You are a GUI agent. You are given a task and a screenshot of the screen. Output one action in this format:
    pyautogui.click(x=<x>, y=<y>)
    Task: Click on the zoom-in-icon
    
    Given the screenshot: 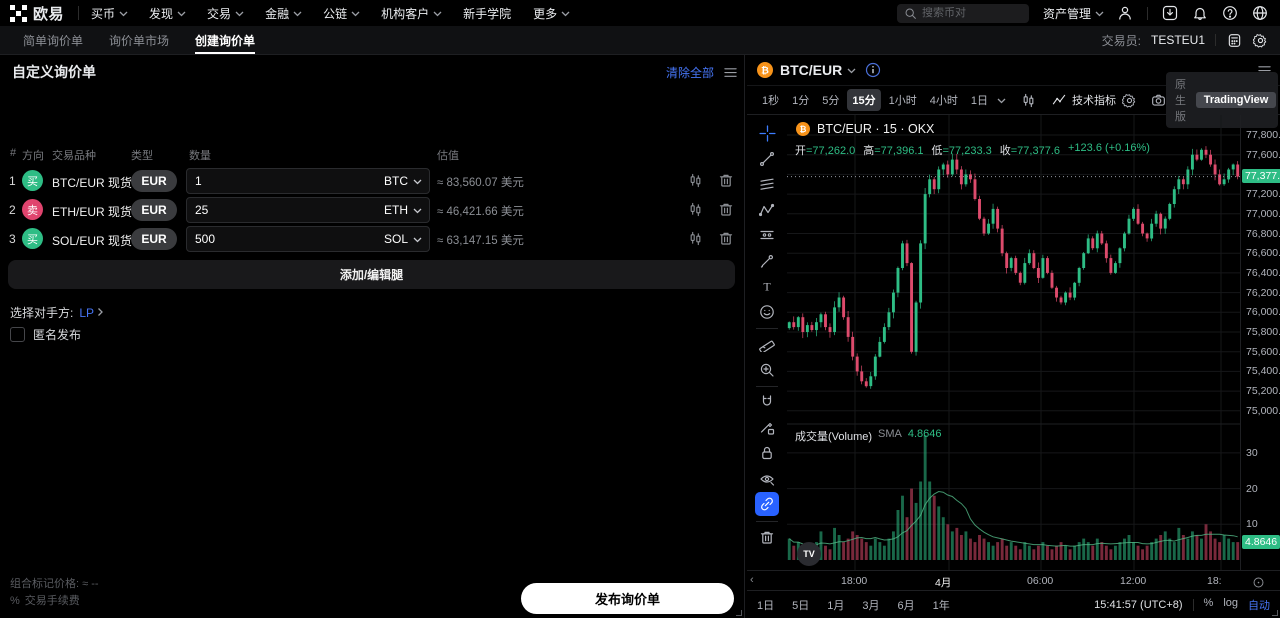 What is the action you would take?
    pyautogui.click(x=767, y=370)
    